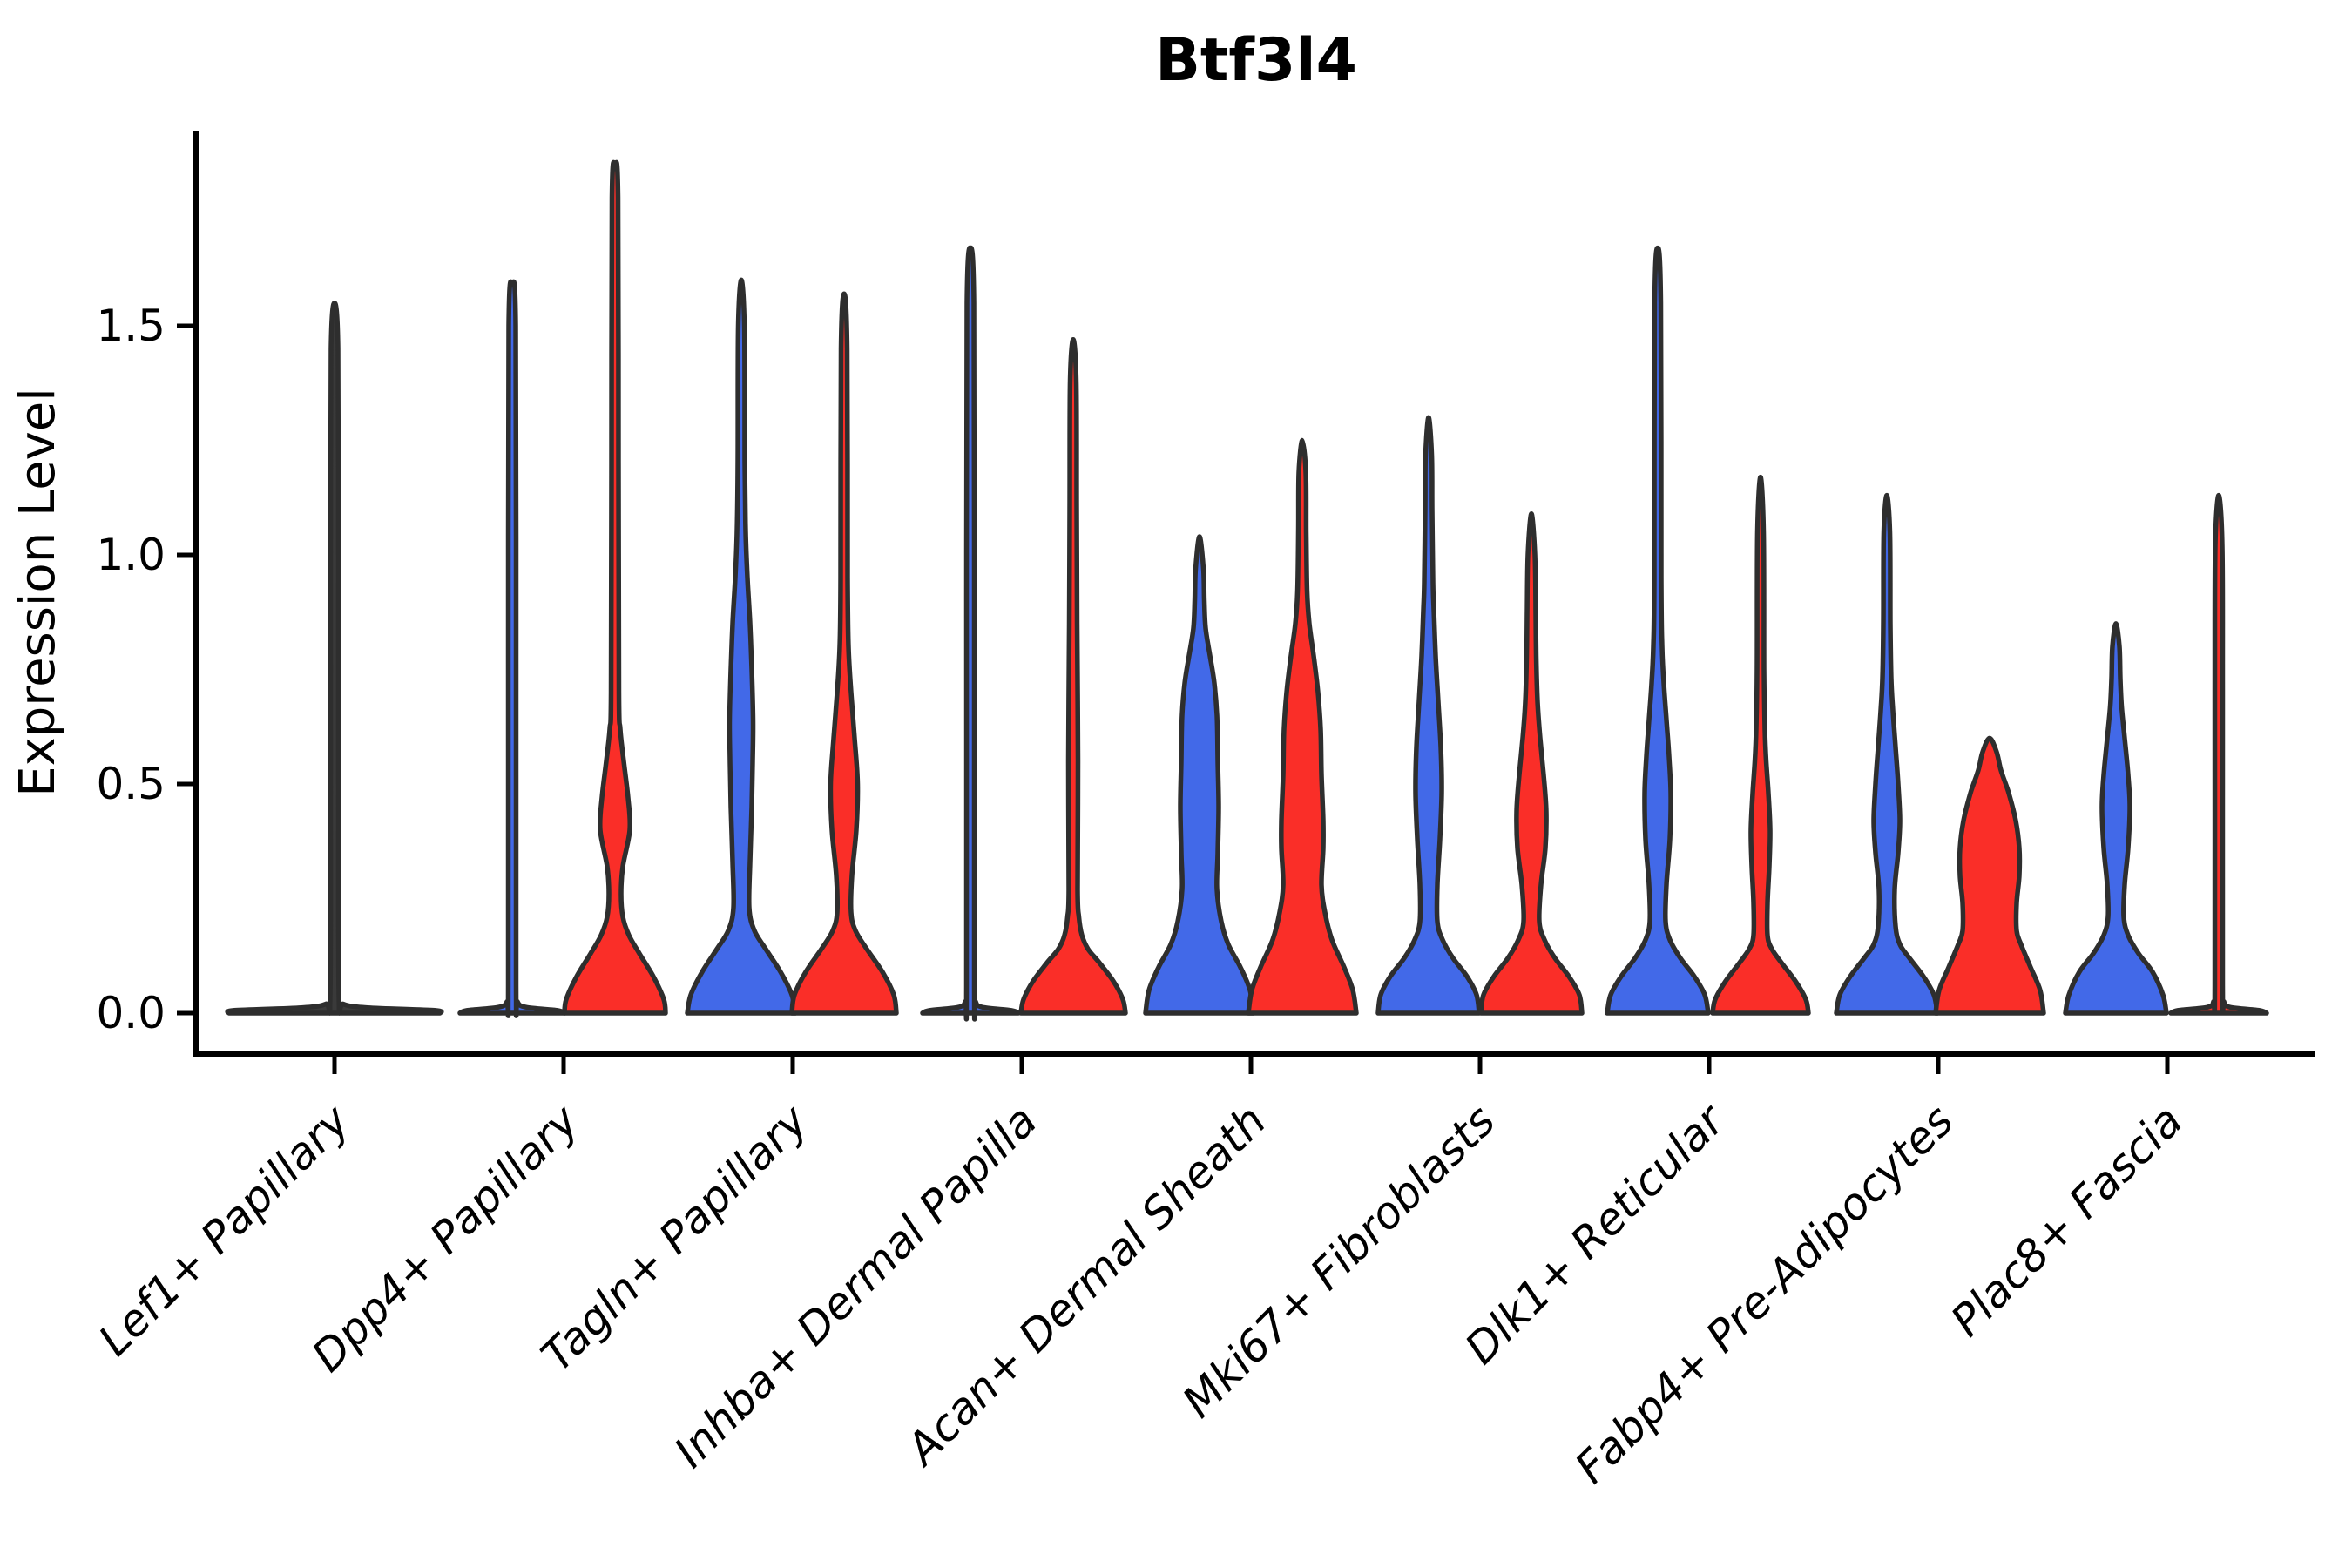 This screenshot has height=1568, width=2352. Describe the element at coordinates (131, 1013) in the screenshot. I see `y-tick-label: 0.0` at that location.